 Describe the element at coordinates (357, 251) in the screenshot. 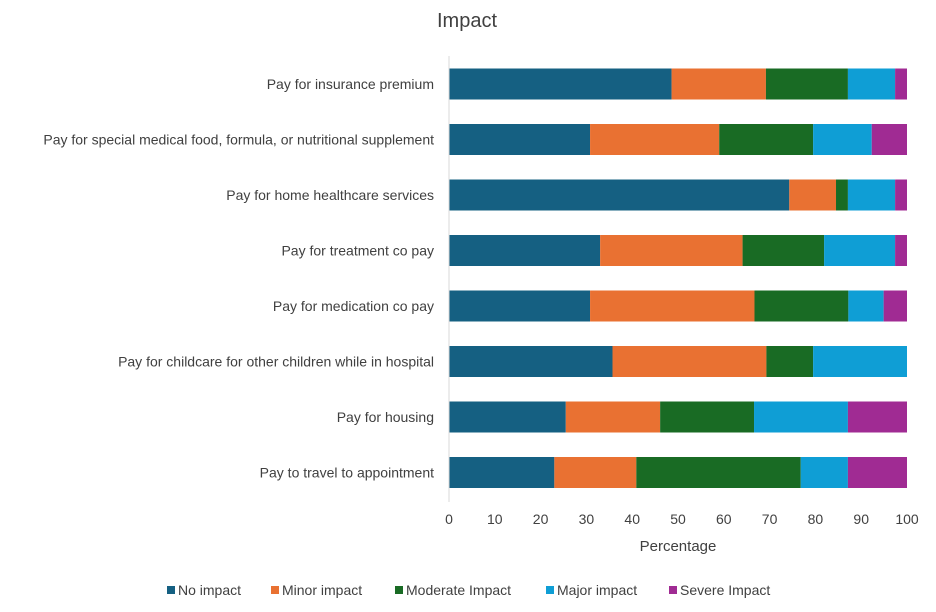

I see `category-label: Pay for treatment co pay` at that location.